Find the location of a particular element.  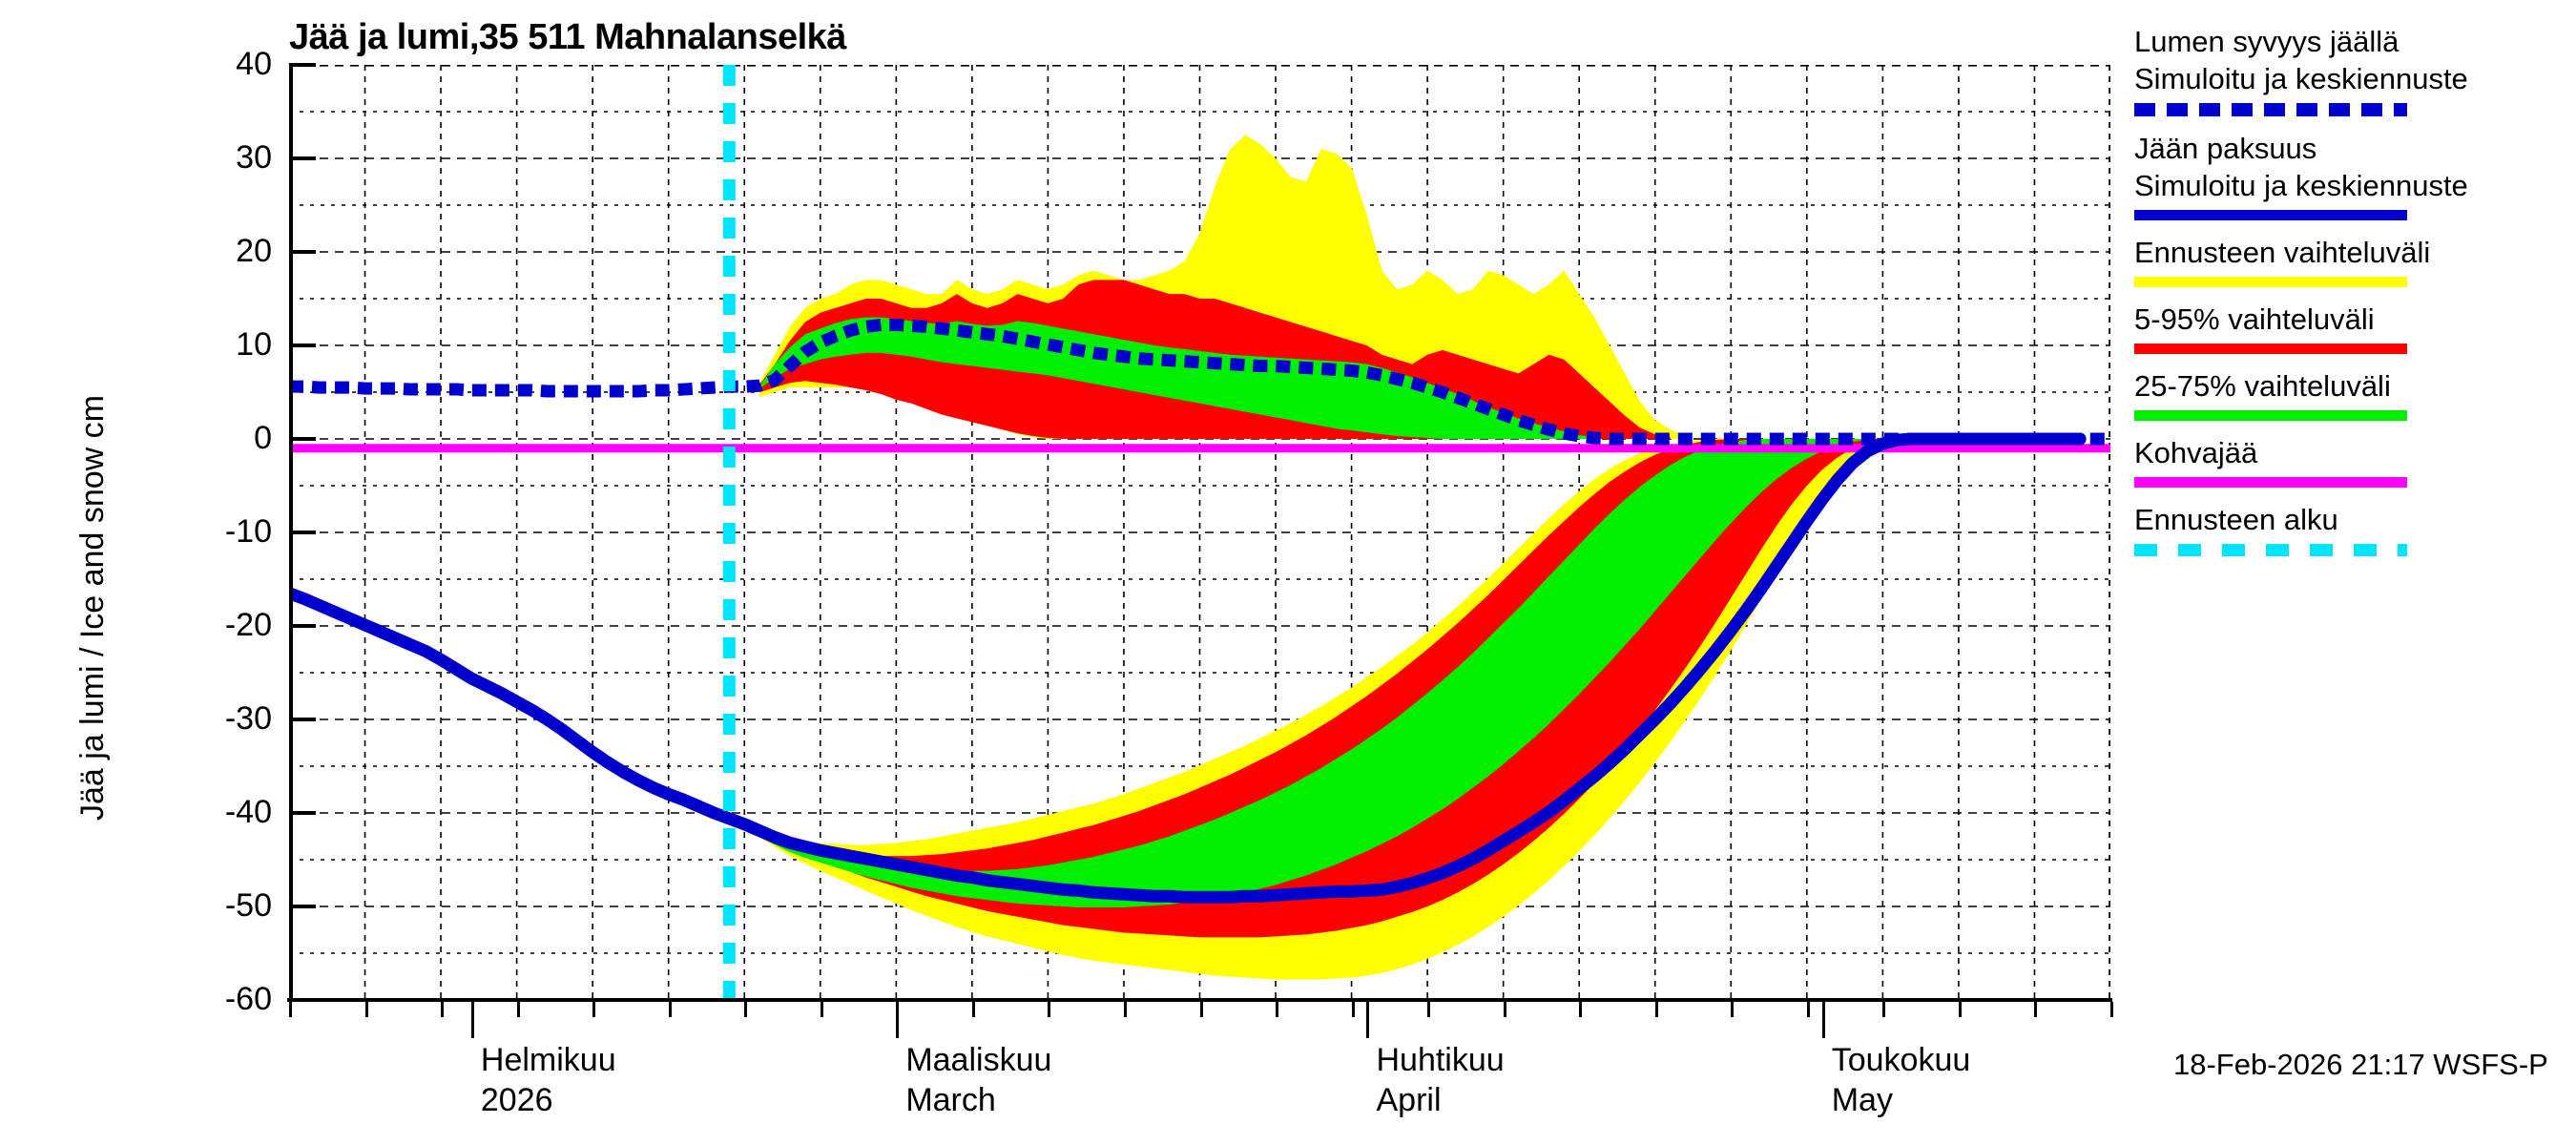

x-label-en: March is located at coordinates (950, 1100).